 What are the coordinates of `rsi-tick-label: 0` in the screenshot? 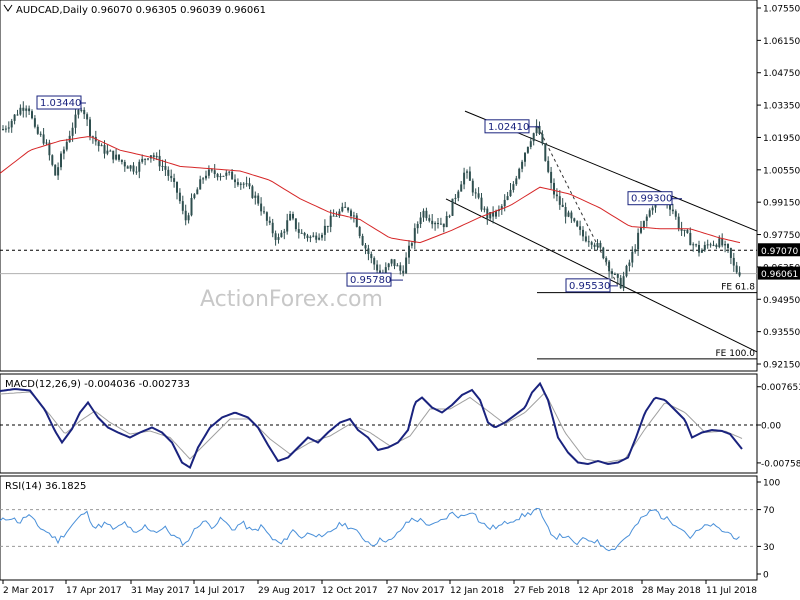 It's located at (766, 576).